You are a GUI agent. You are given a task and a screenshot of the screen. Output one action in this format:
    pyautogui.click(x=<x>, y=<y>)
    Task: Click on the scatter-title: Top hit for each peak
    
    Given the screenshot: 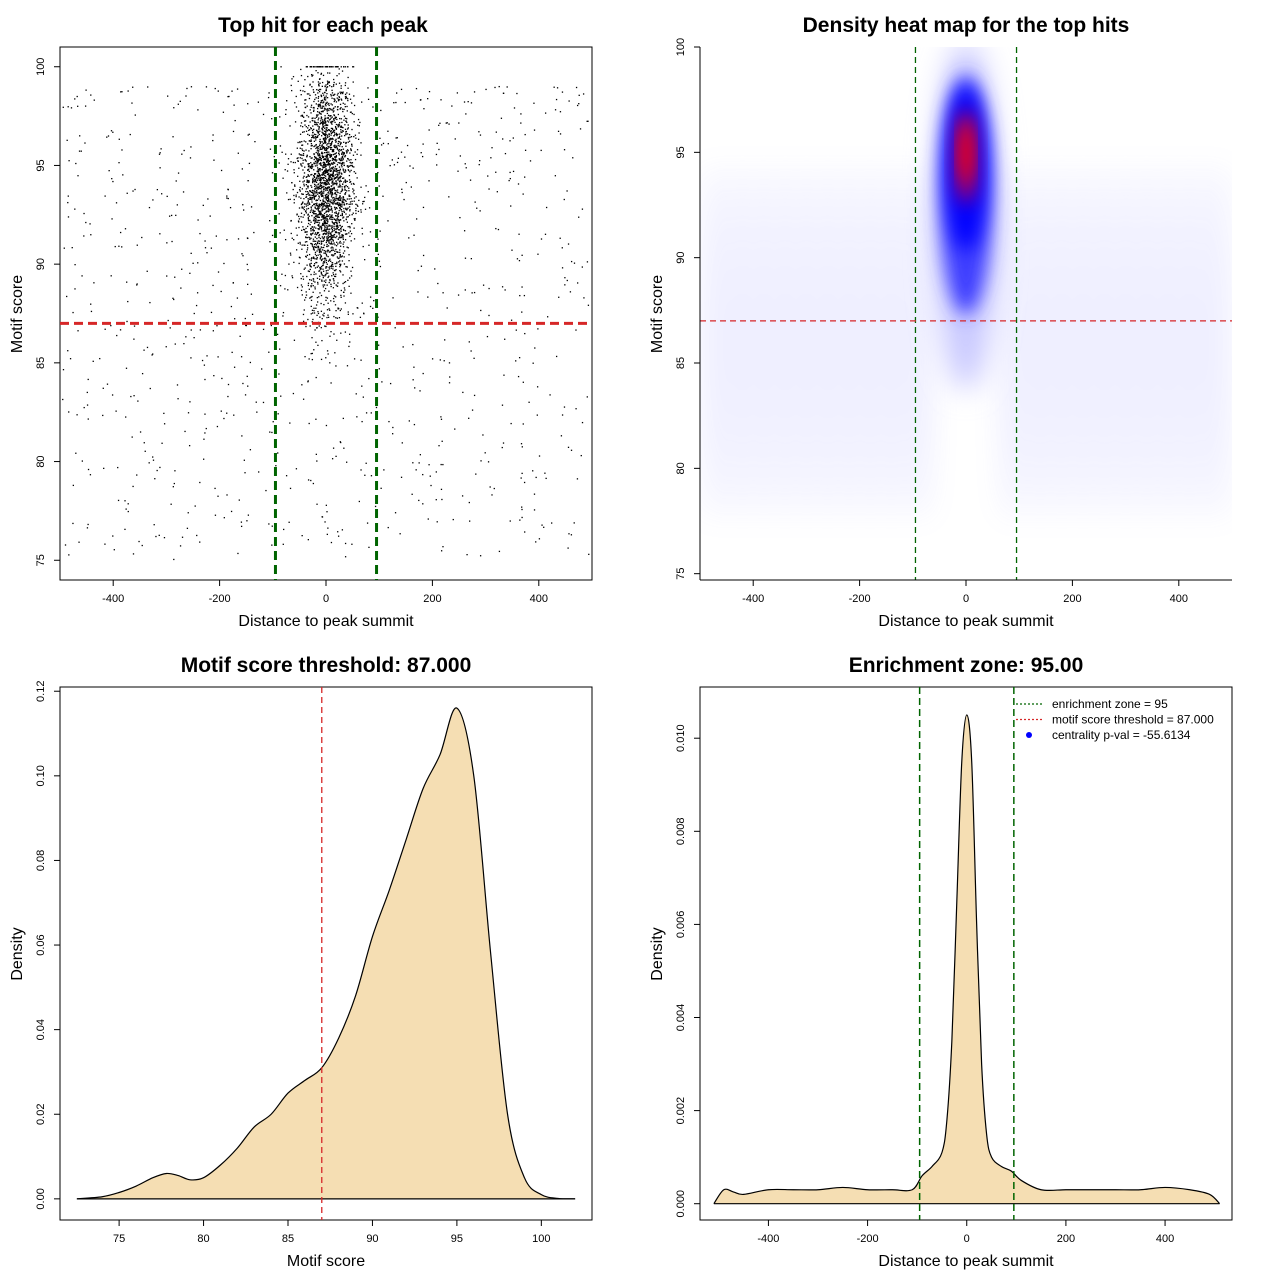 What is the action you would take?
    pyautogui.click(x=323, y=25)
    